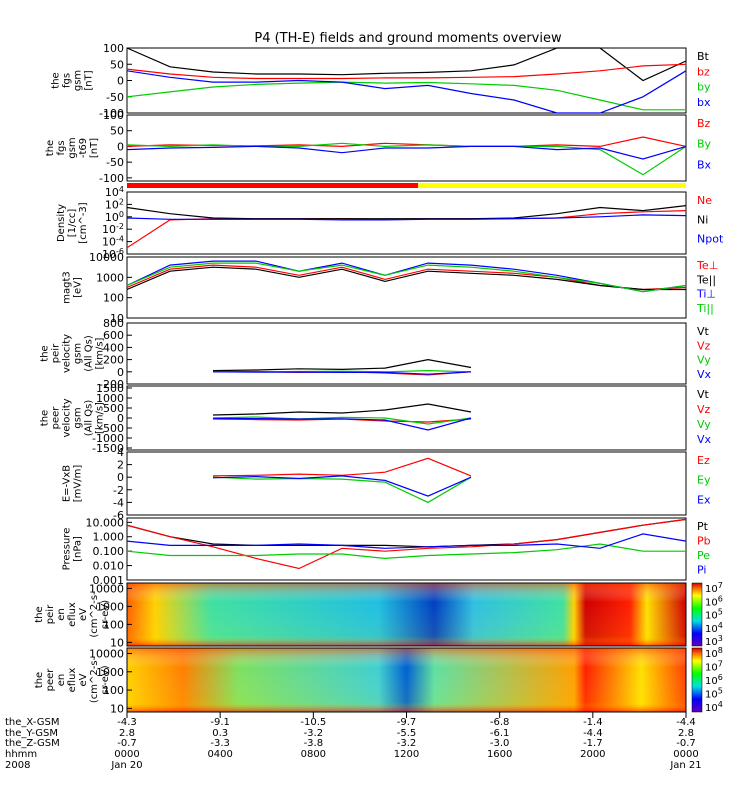 Image resolution: width=750 pixels, height=800 pixels. What do you see at coordinates (21, 754) in the screenshot?
I see `x-axis-row-label: hhmm` at bounding box center [21, 754].